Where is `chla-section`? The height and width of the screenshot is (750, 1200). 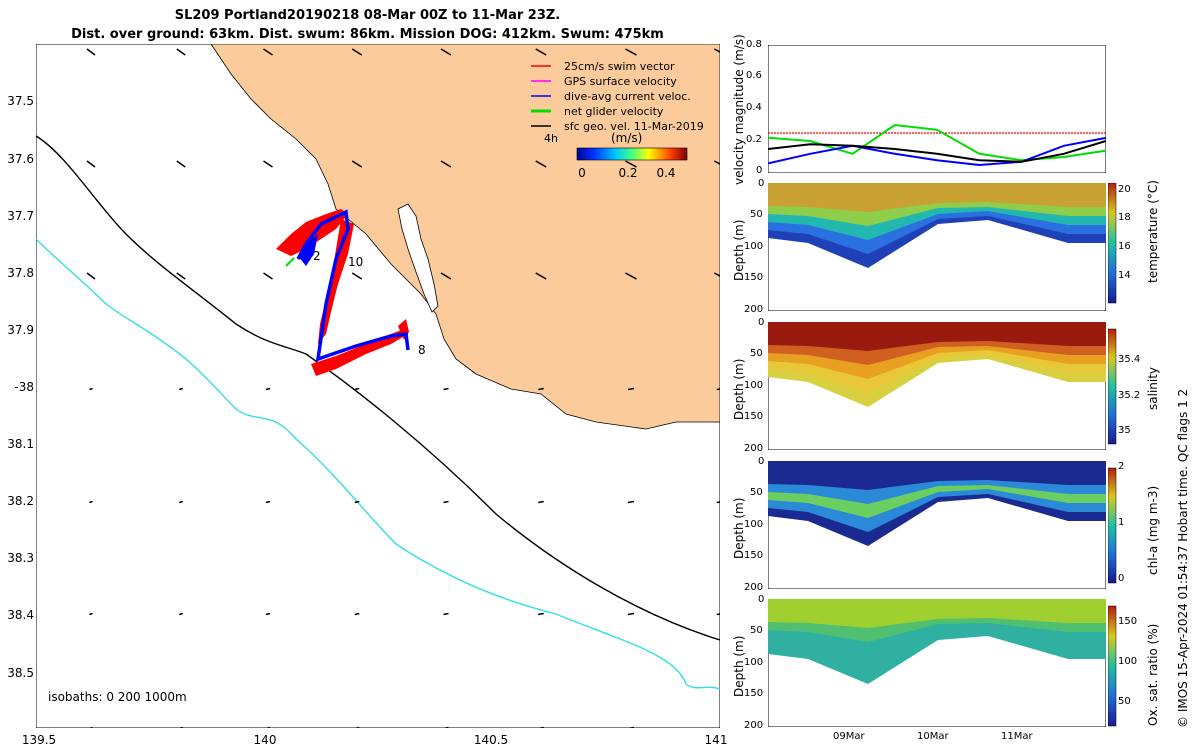 chla-section is located at coordinates (937, 525).